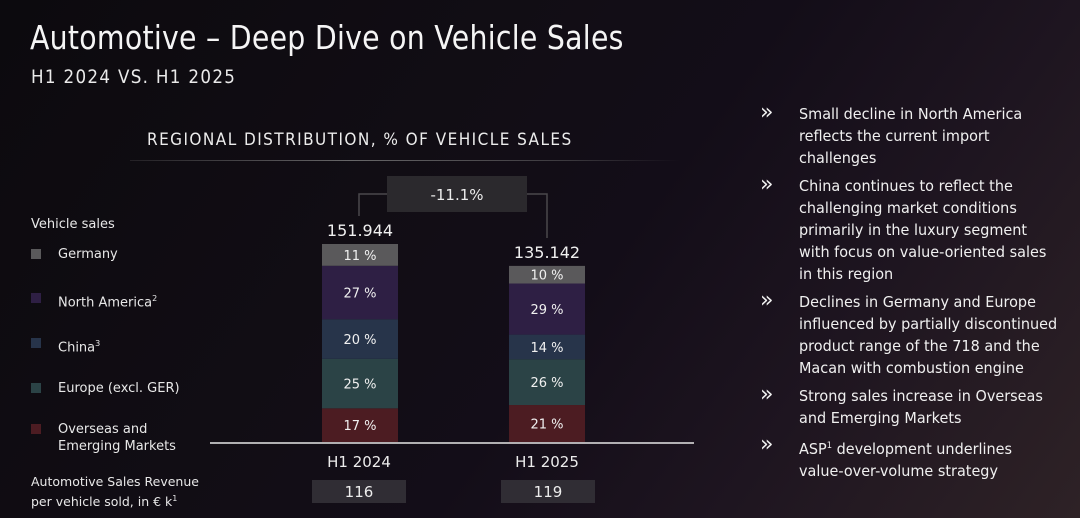 This screenshot has height=518, width=1080. Describe the element at coordinates (117, 438) in the screenshot. I see `legend-label: Overseas and Emerging Markets` at that location.